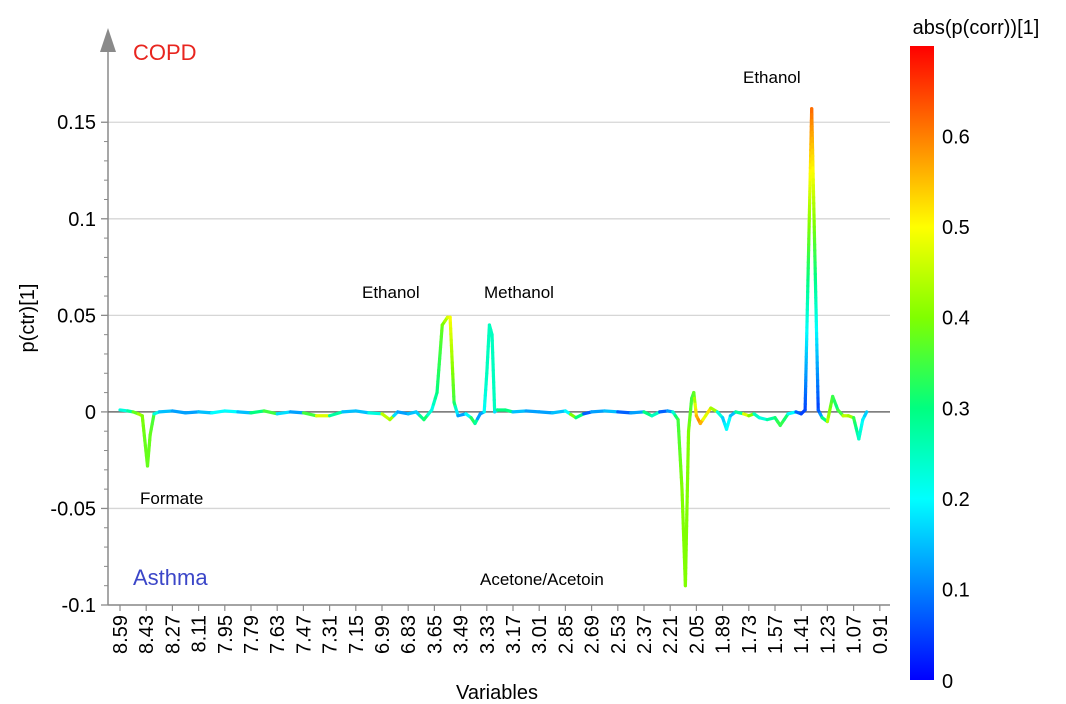  I want to click on x-tick-label: 2.85, so click(566, 634).